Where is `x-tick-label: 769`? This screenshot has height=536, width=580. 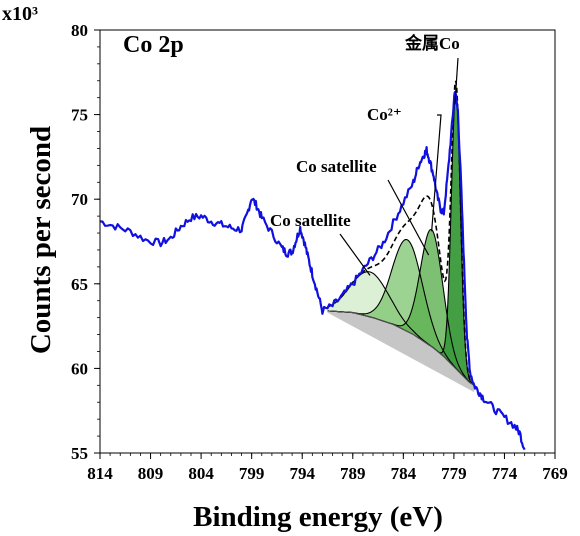
x-tick-label: 769 is located at coordinates (555, 473).